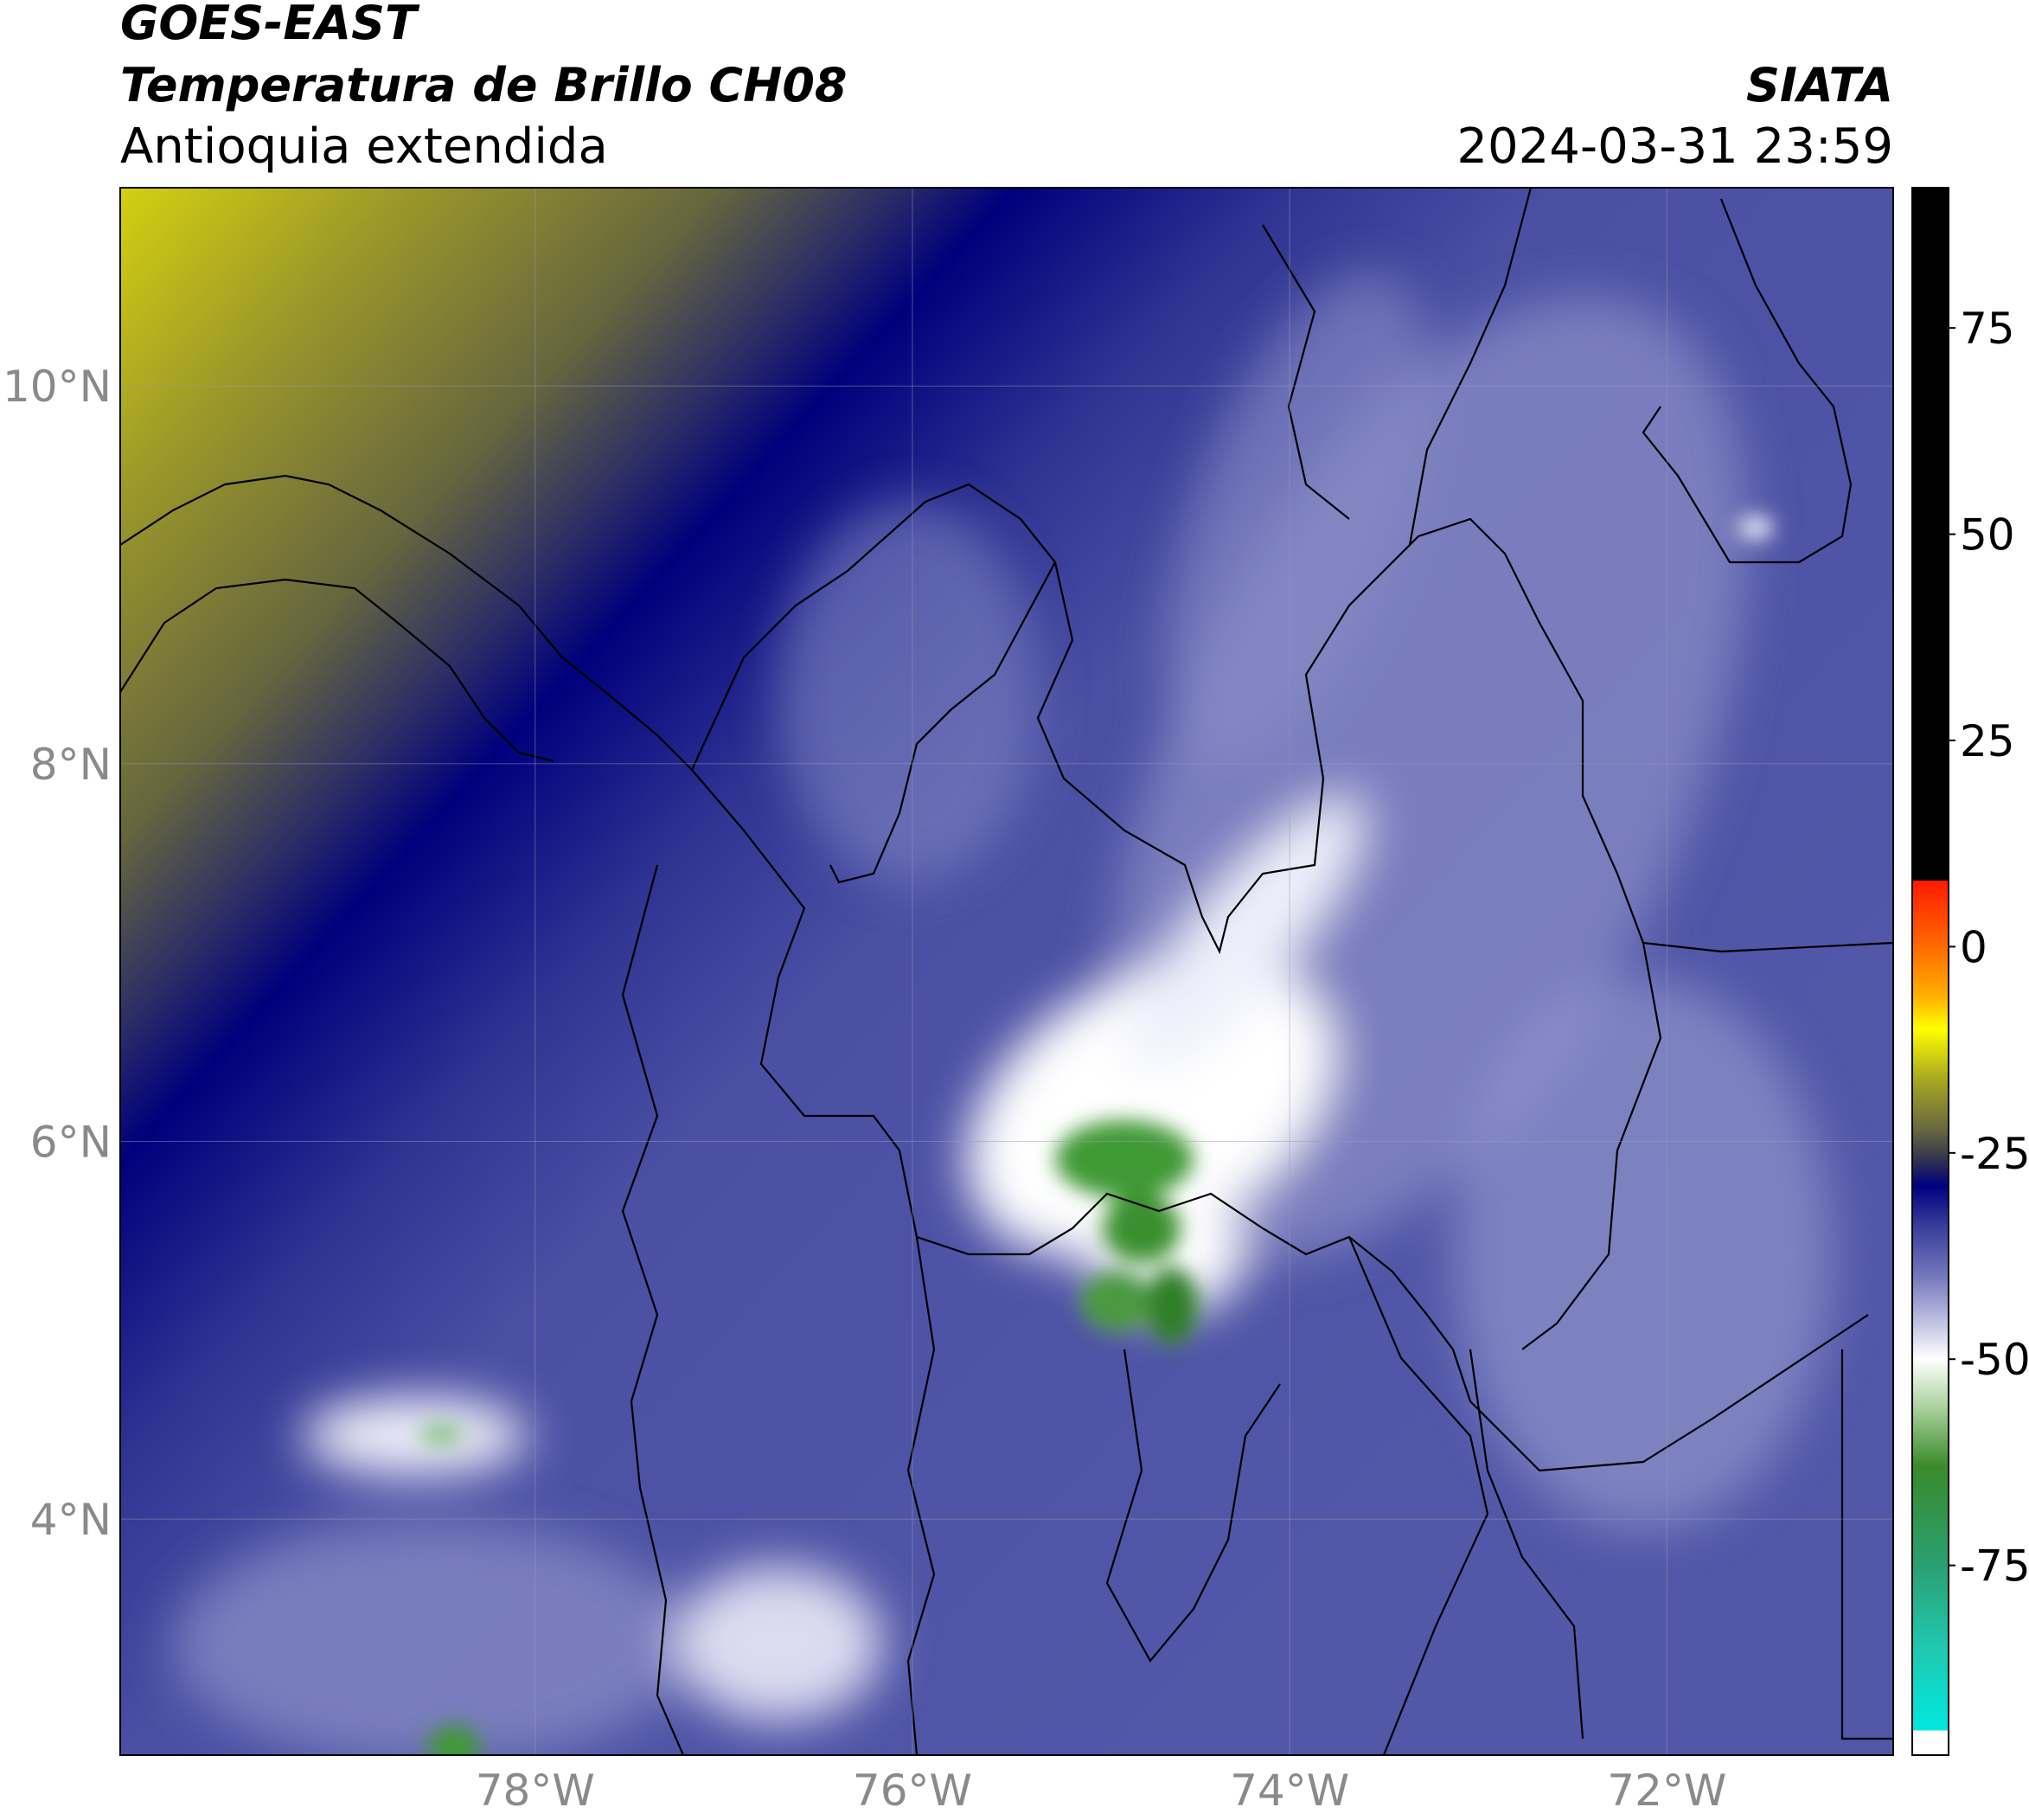 Image resolution: width=2029 pixels, height=1820 pixels. Describe the element at coordinates (484, 85) in the screenshot. I see `product: Temperatura de Brillo CH08` at that location.